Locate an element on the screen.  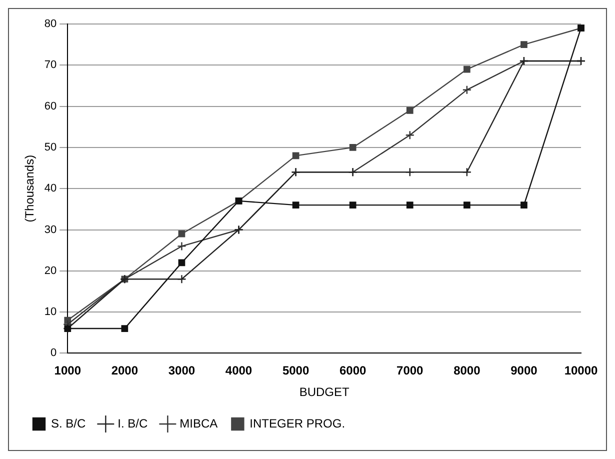
y-tick-label: 20 is located at coordinates (50, 270).